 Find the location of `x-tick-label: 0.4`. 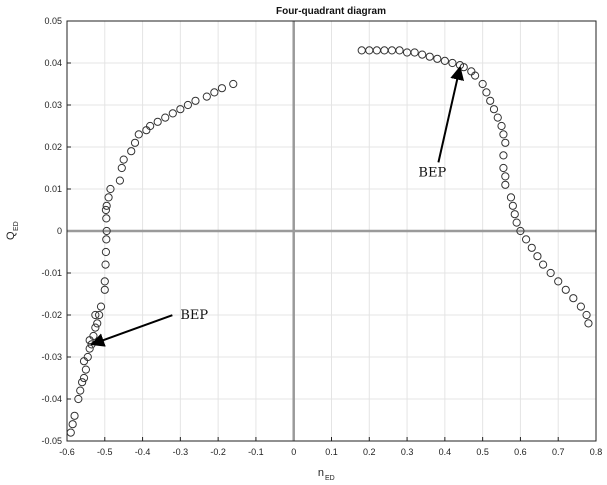

x-tick-label: 0.4 is located at coordinates (445, 452).